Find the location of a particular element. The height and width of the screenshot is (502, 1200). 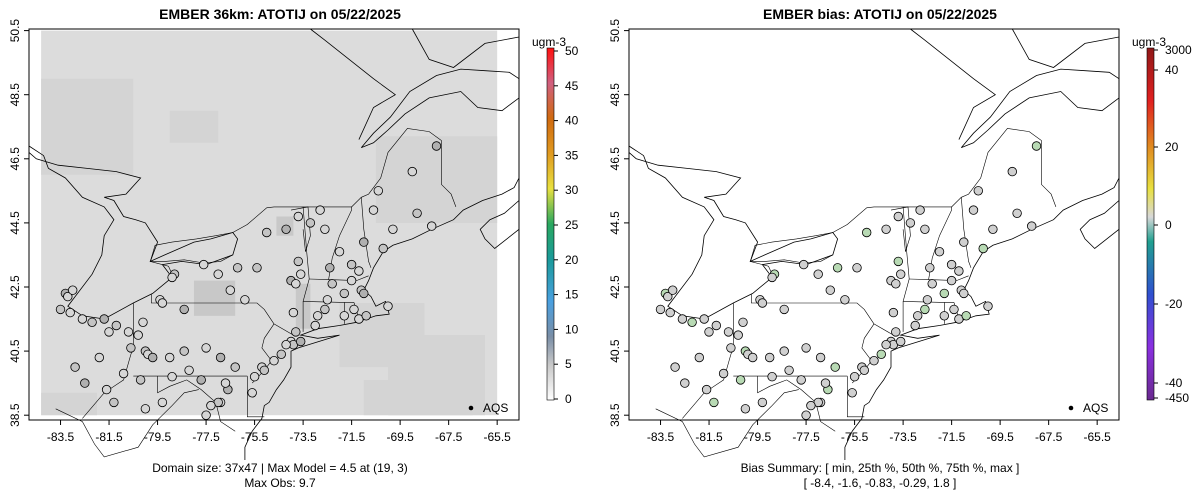

colorbar-tick-label: 35 is located at coordinates (572, 155).